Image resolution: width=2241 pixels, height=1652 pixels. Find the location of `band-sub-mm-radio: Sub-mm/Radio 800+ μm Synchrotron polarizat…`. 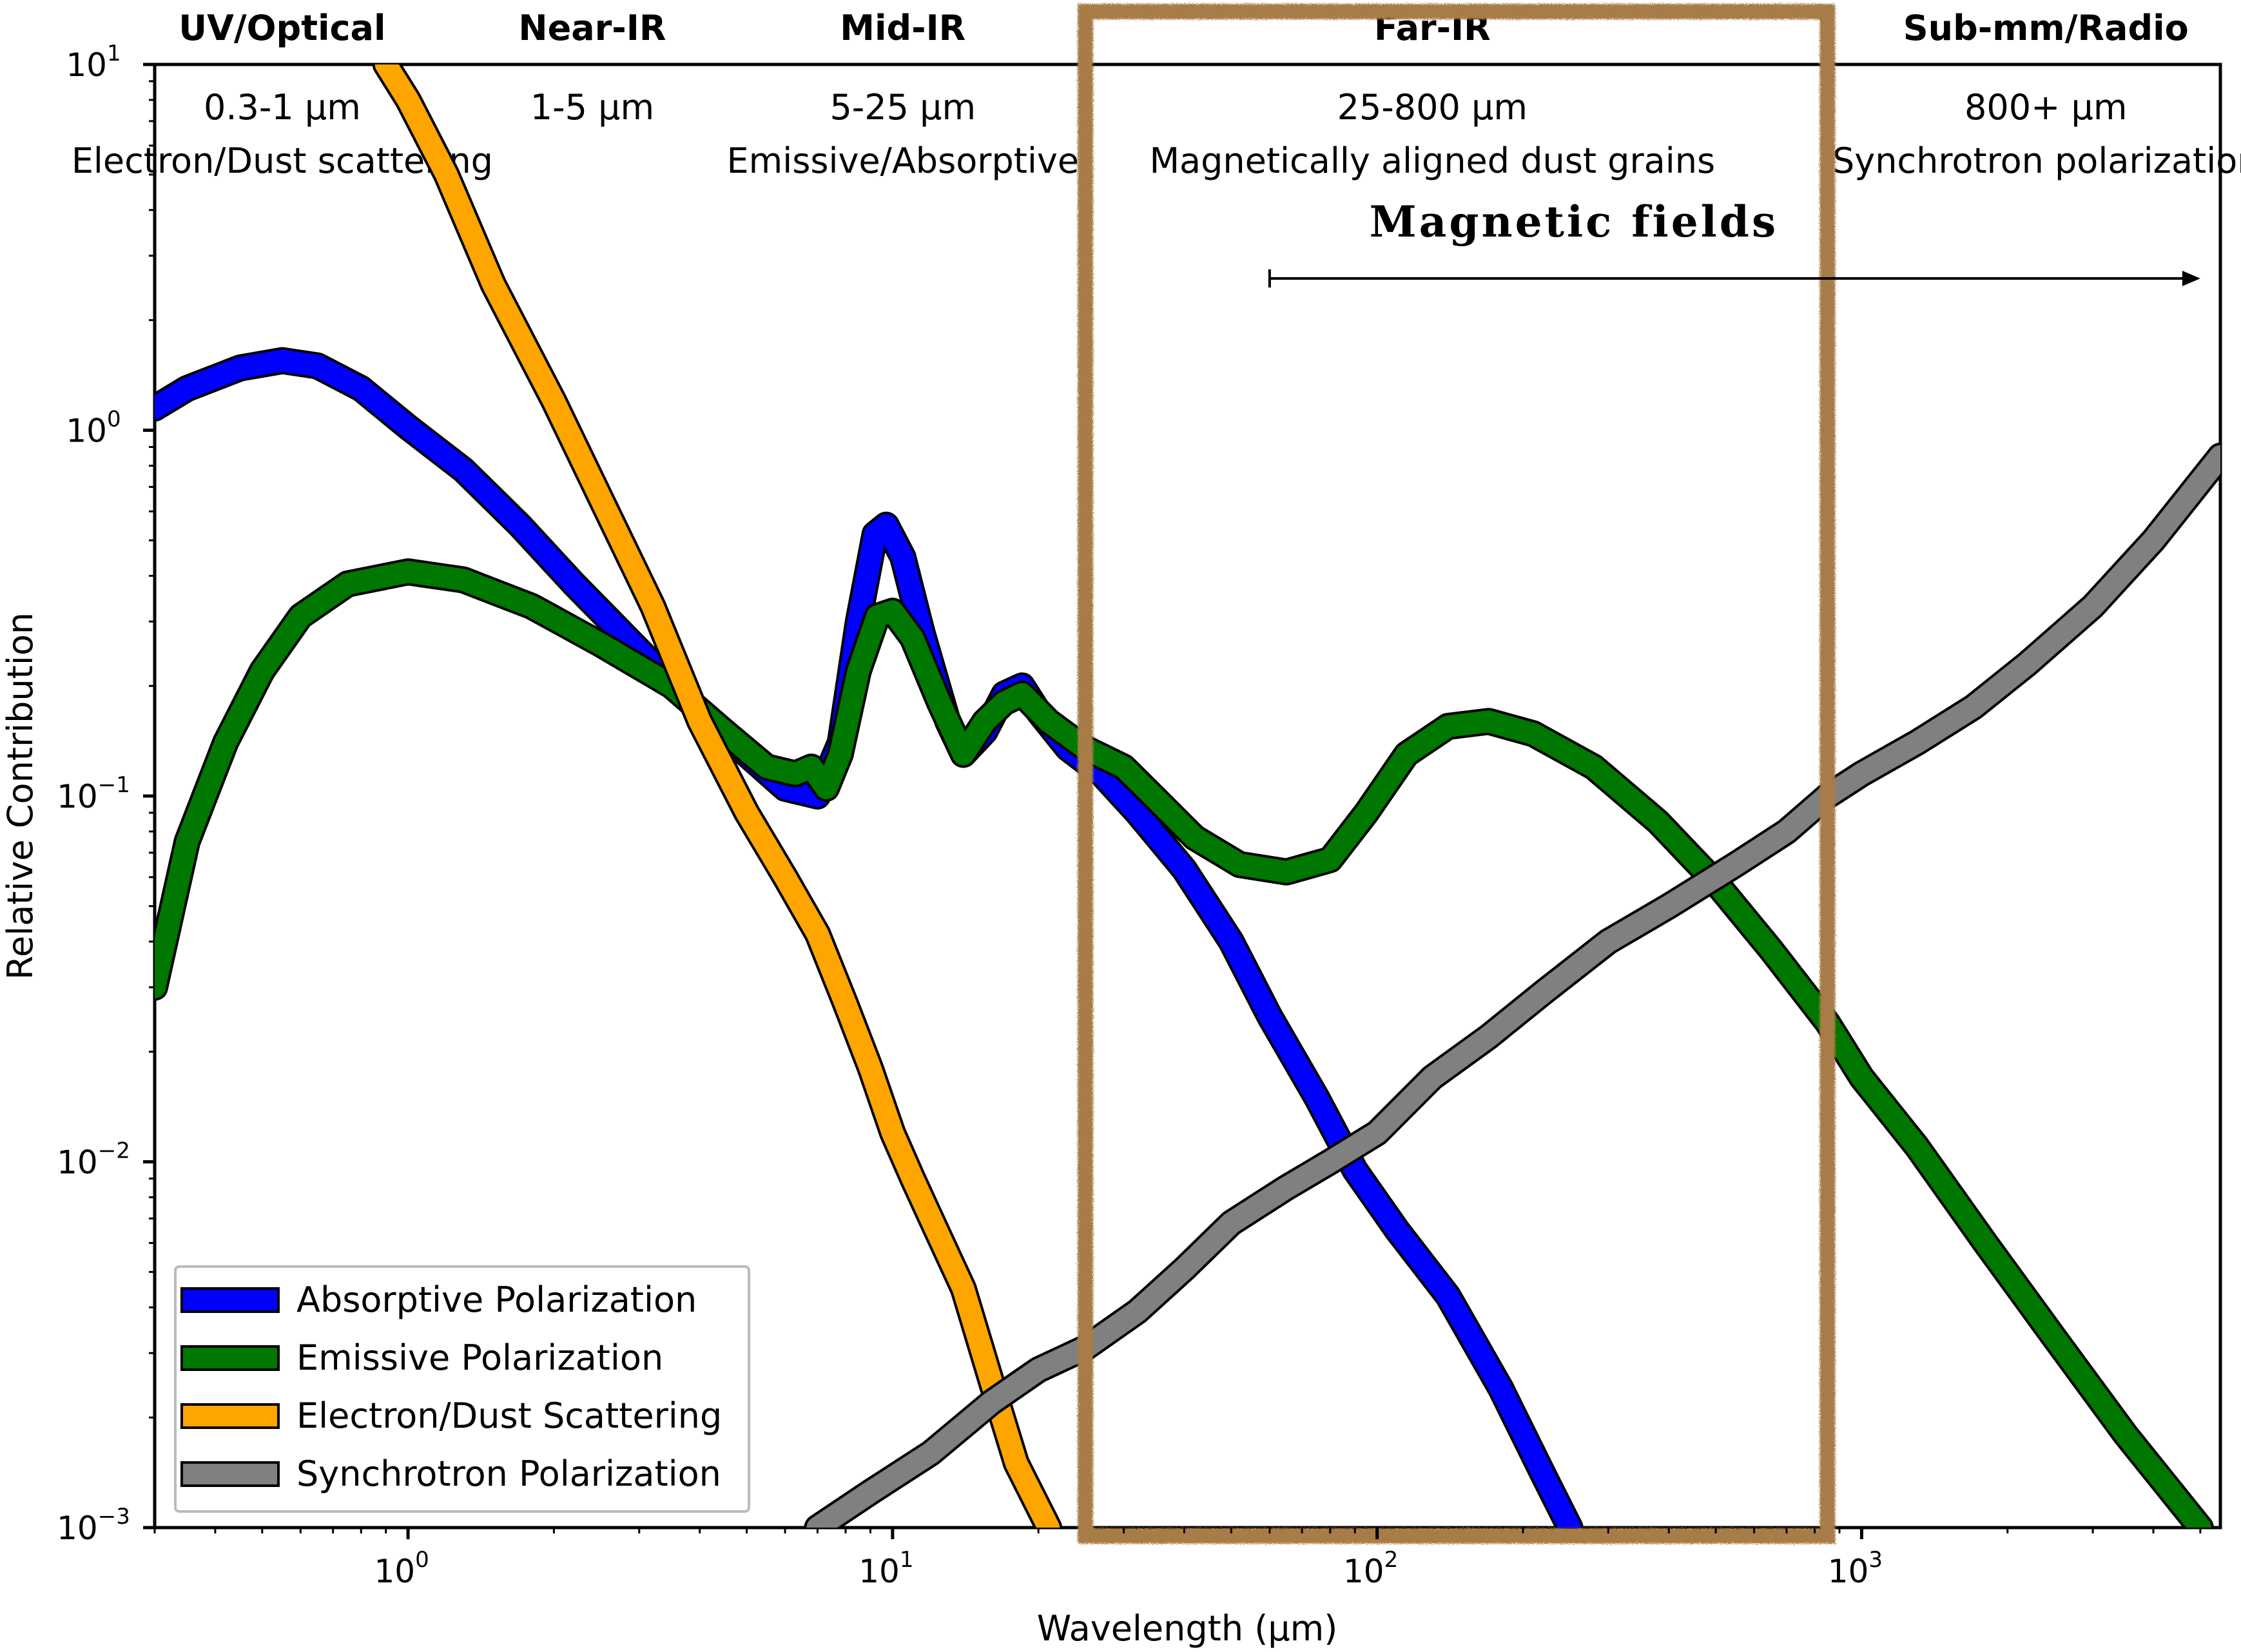

band-sub-mm-radio: Sub-mm/Radio 800+ μm Synchrotron polarizat… is located at coordinates (2036, 94).